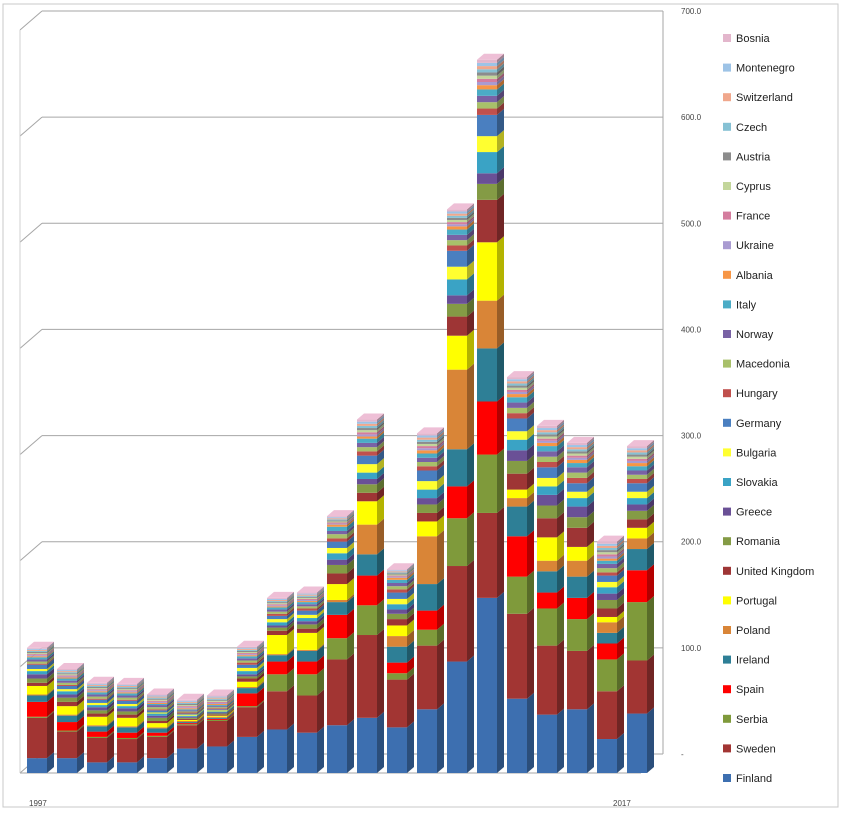 Image resolution: width=841 pixels, height=815 pixels. I want to click on legend-label: Cyprus, so click(753, 187).